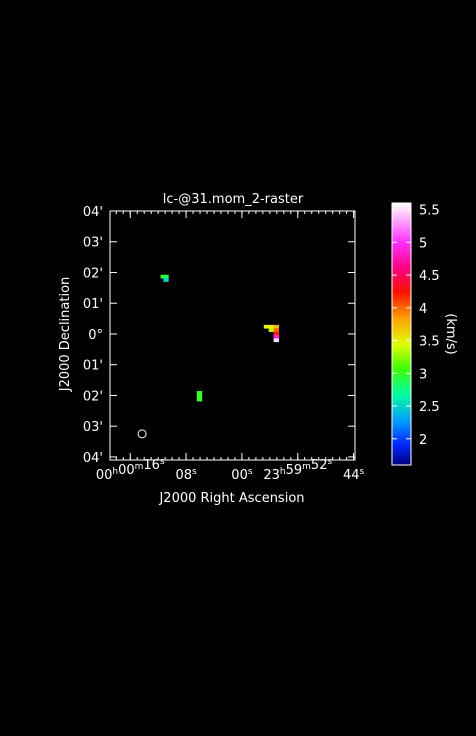  I want to click on y-tick-label: 0°, so click(95, 335).